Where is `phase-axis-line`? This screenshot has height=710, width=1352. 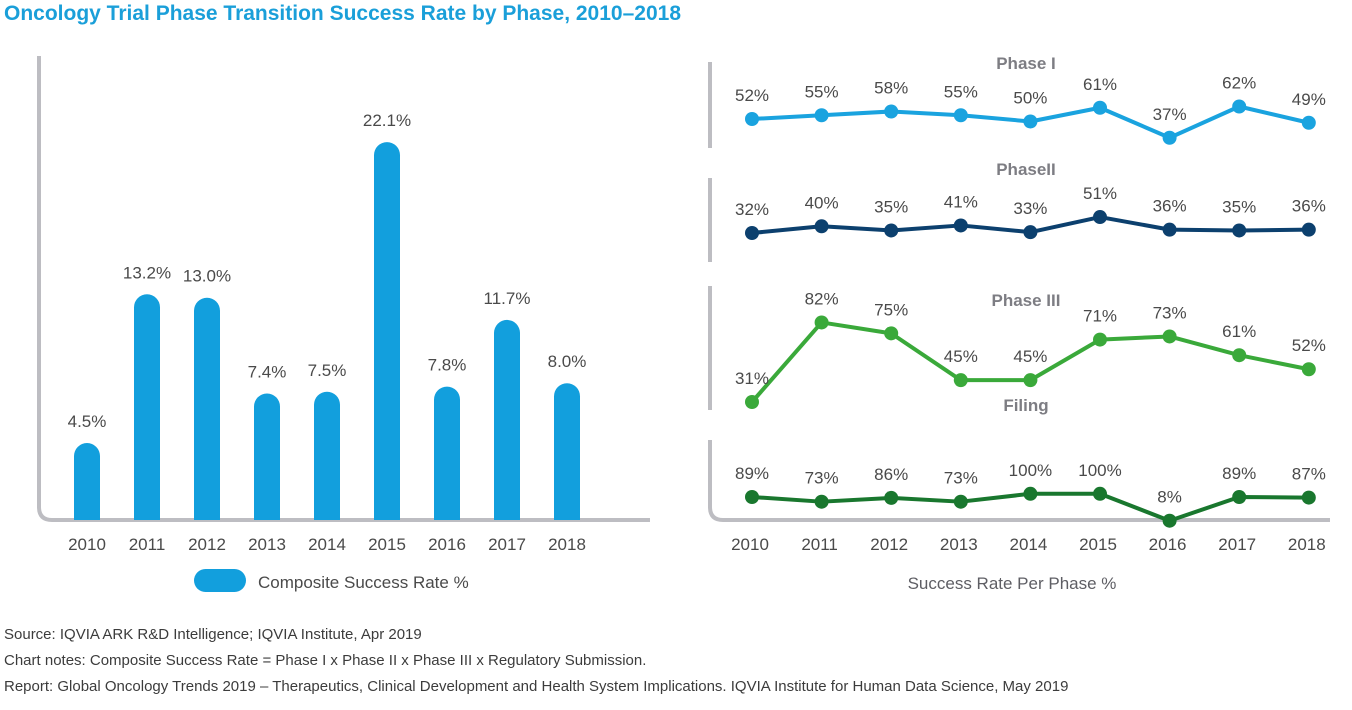
phase-axis-line is located at coordinates (1019, 481).